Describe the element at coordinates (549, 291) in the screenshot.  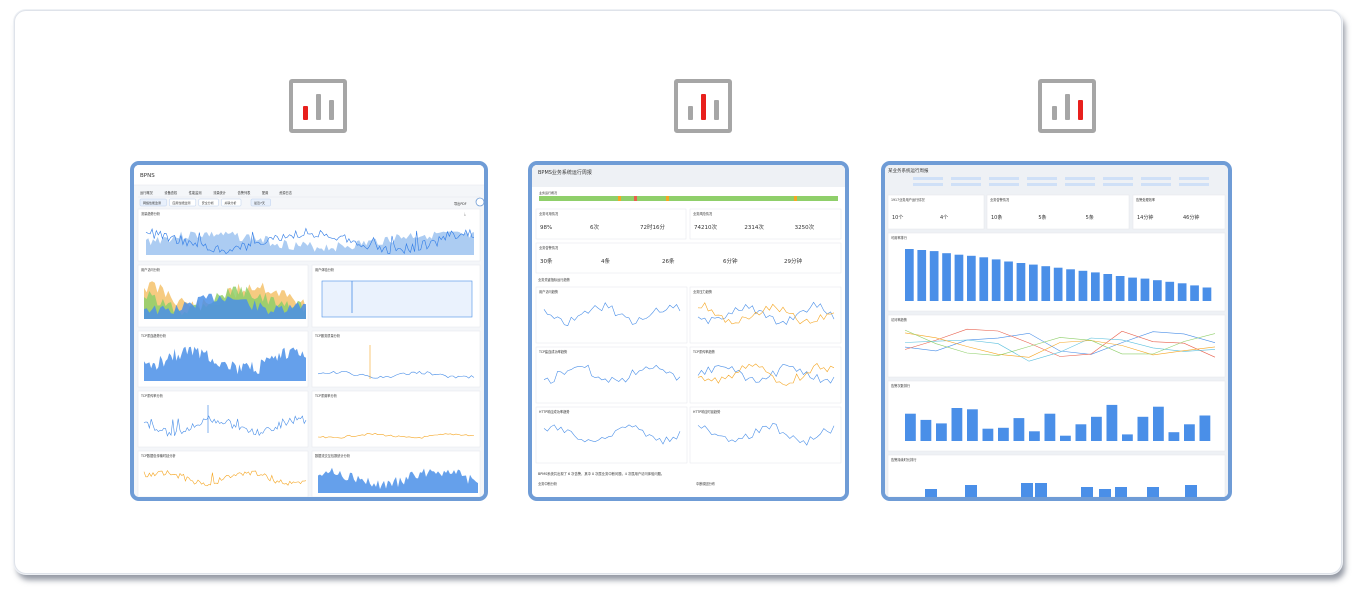
I see `section-title: 用户访问趋势` at that location.